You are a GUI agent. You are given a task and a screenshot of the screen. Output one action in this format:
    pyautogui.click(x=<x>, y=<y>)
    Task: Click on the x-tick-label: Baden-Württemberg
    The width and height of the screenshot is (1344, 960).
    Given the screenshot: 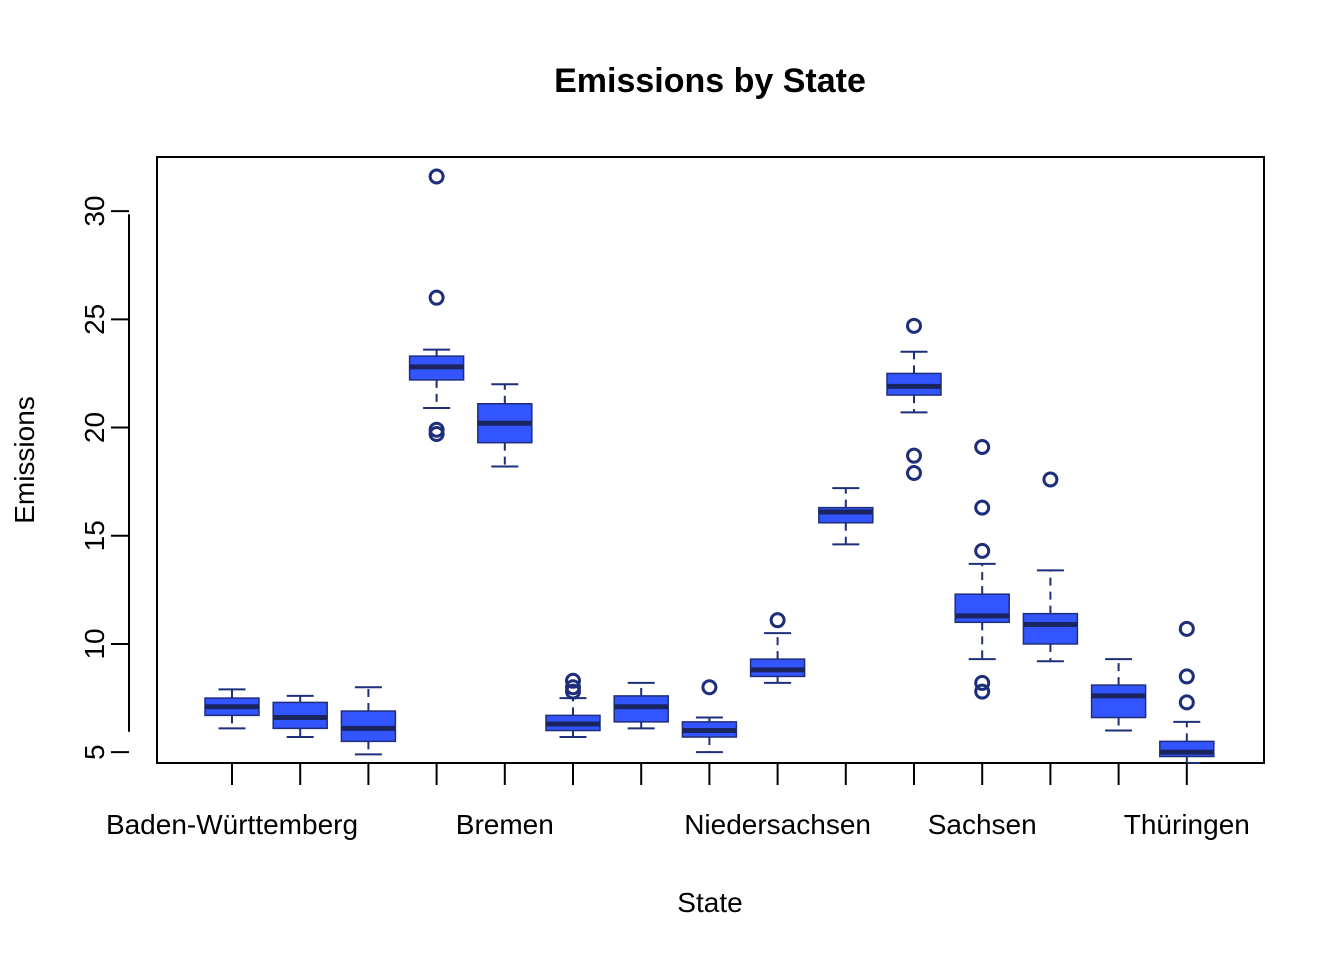 What is the action you would take?
    pyautogui.click(x=232, y=824)
    